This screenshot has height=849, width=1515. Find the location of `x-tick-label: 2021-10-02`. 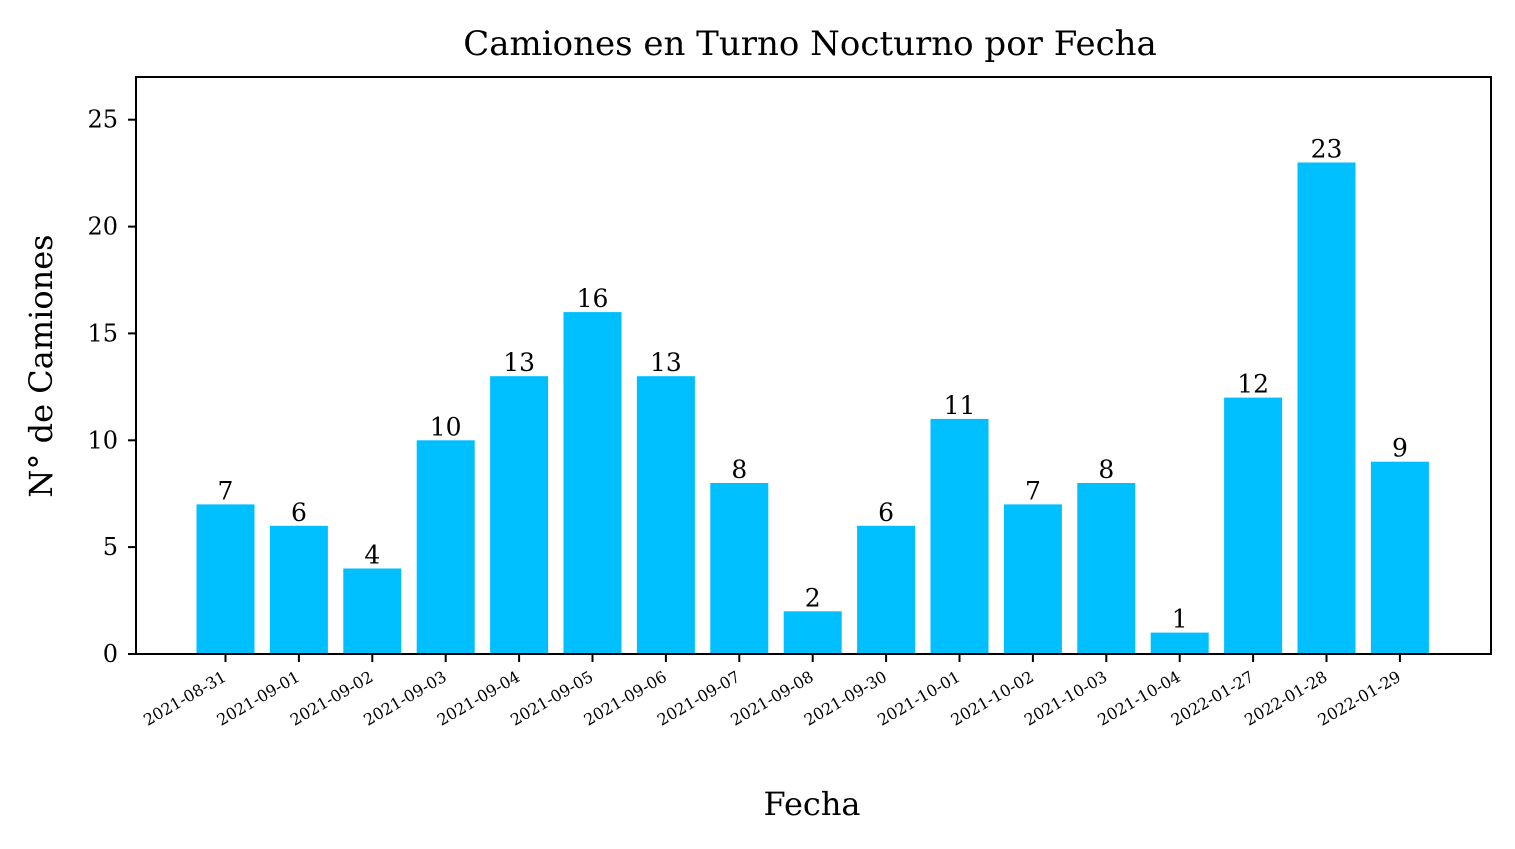

x-tick-label: 2021-10-02 is located at coordinates (992, 698).